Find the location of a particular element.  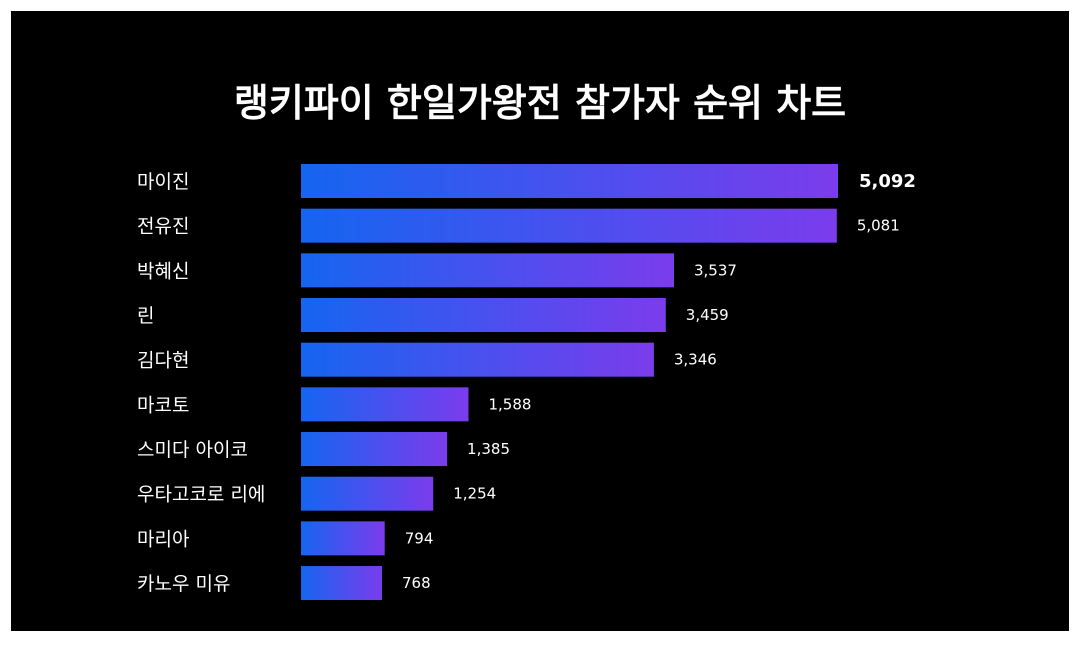

category-label: 카노우 미유 is located at coordinates (183, 584).